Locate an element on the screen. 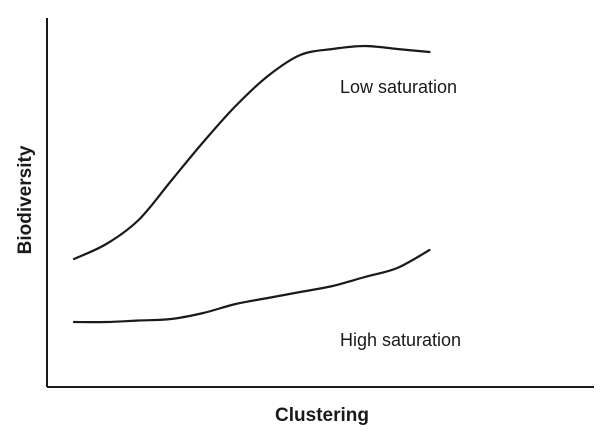 This screenshot has width=601, height=438. x-axis-title: Clustering is located at coordinates (322, 415).